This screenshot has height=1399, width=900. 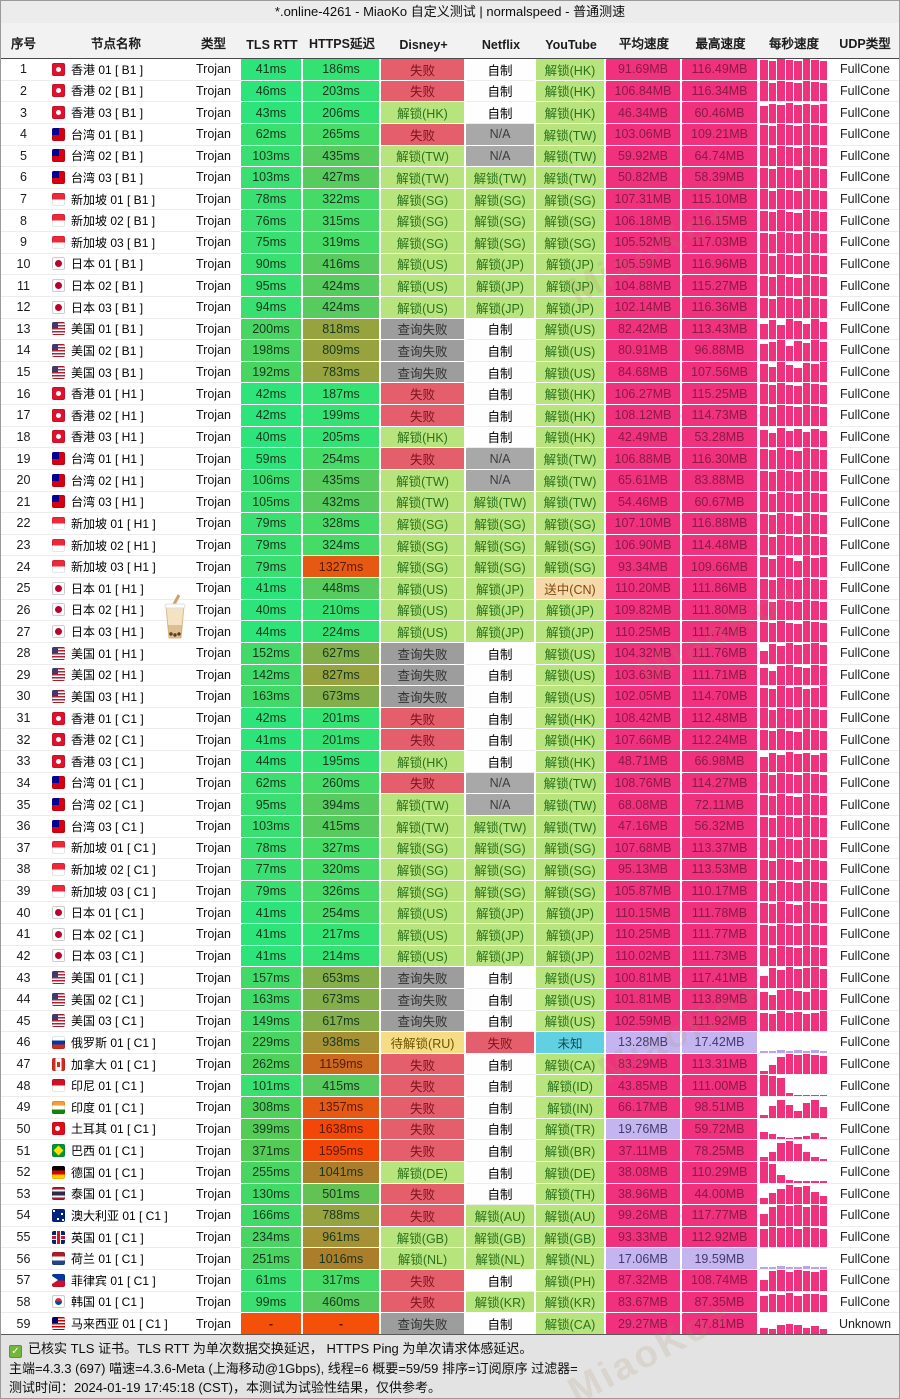 What do you see at coordinates (113, 1129) in the screenshot?
I see `node-name-label: 土耳其 01 [ C1 ]` at bounding box center [113, 1129].